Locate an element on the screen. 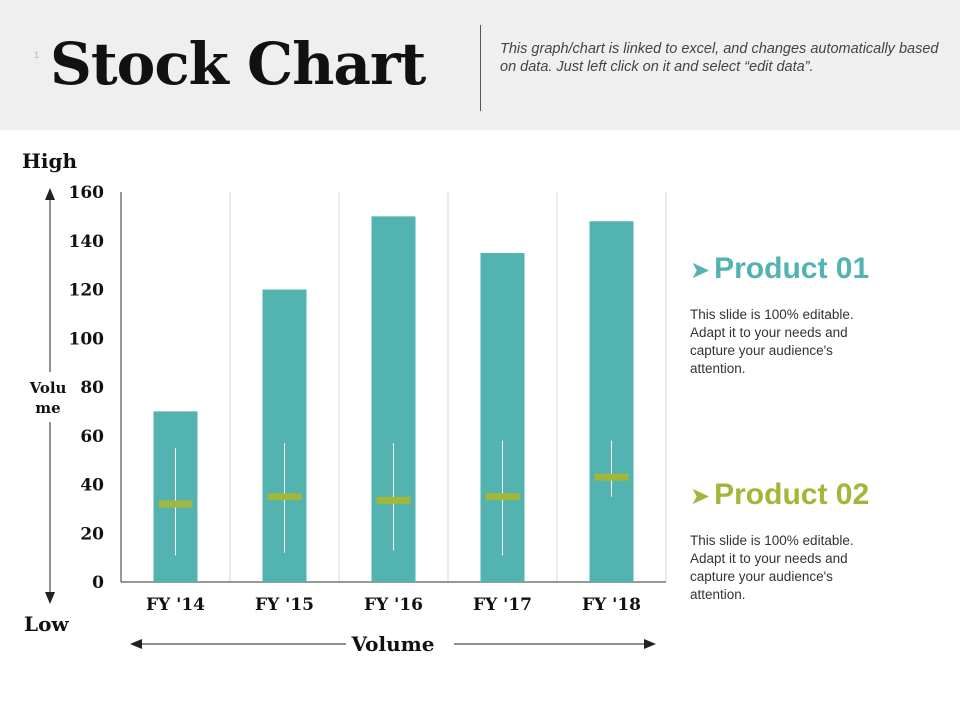 This screenshot has width=960, height=720. y-tick-label: 100 is located at coordinates (87, 339).